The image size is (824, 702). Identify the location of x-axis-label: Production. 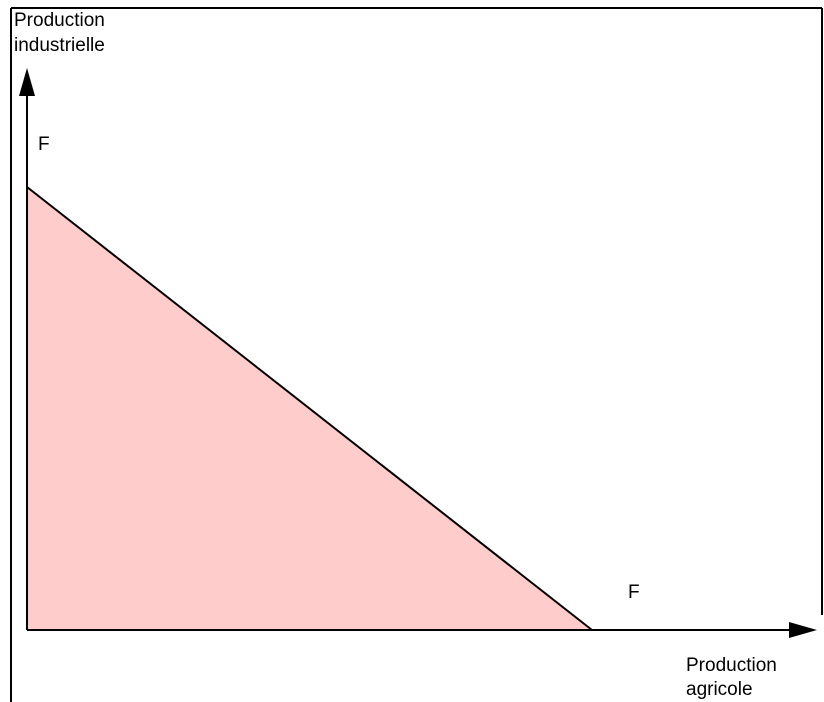
(731, 665).